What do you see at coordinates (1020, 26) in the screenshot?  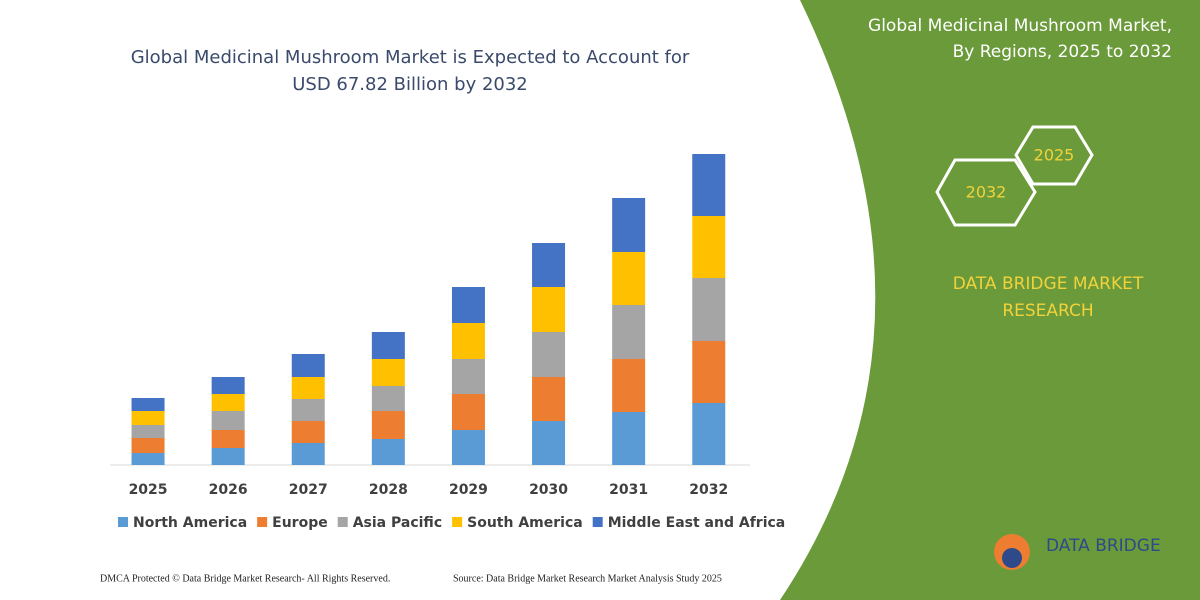 I see `panel-title: Global Medicinal Mushroom Market,` at bounding box center [1020, 26].